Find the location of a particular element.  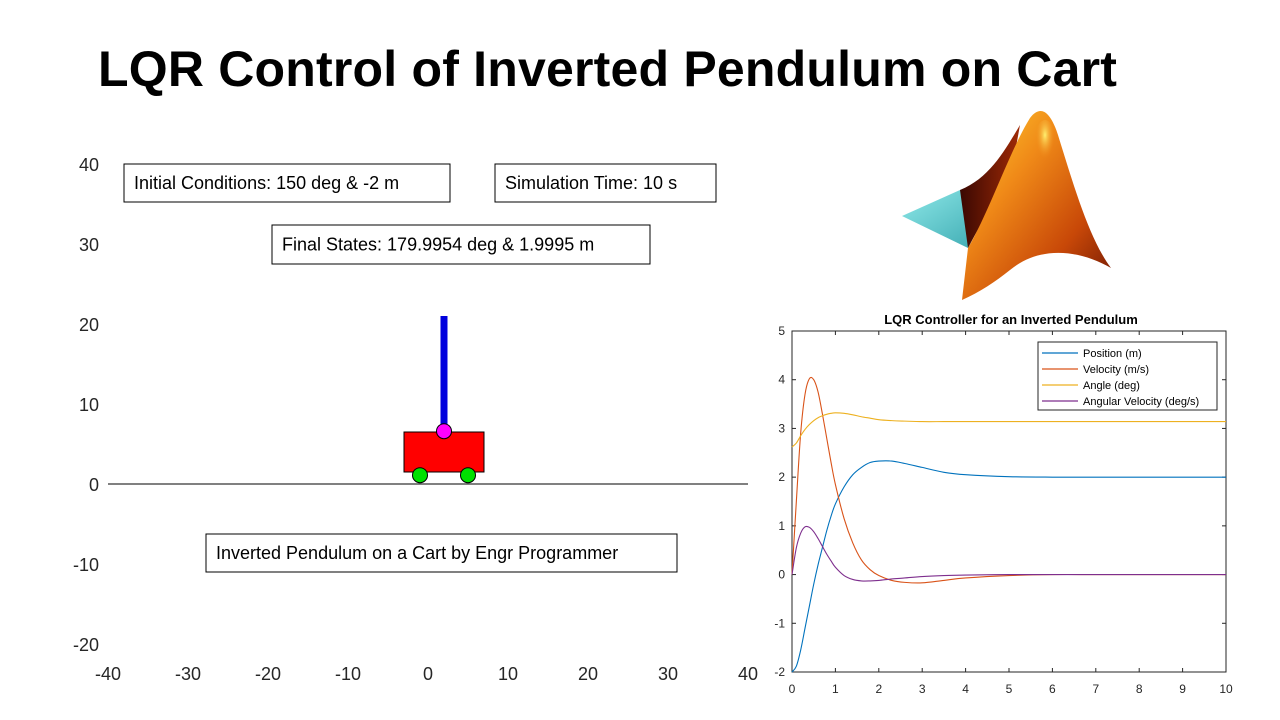

y-tick-label: -2 is located at coordinates (779, 672).